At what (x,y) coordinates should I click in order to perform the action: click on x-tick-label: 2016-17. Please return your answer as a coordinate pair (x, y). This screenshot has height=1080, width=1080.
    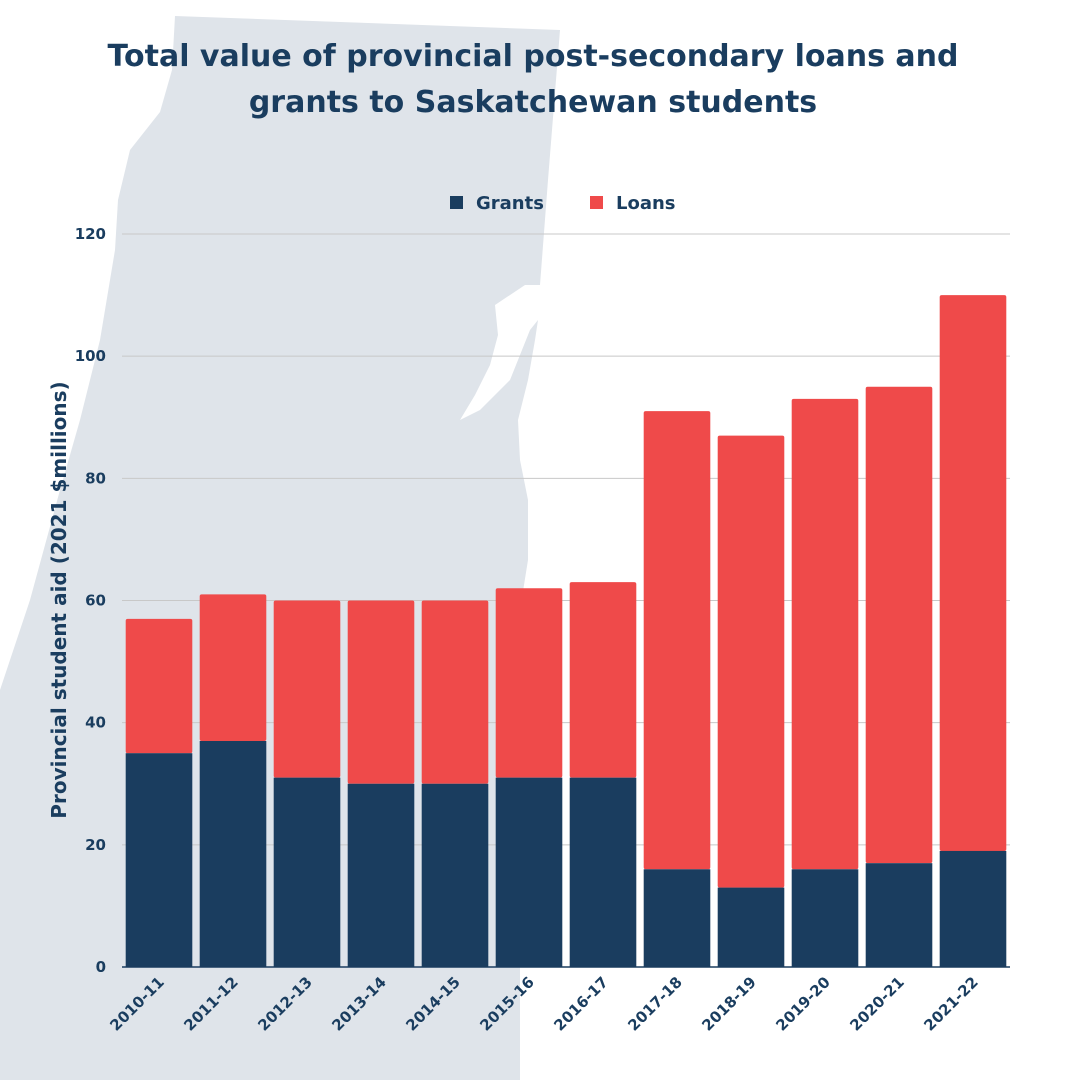
    Looking at the image, I should click on (580, 1003).